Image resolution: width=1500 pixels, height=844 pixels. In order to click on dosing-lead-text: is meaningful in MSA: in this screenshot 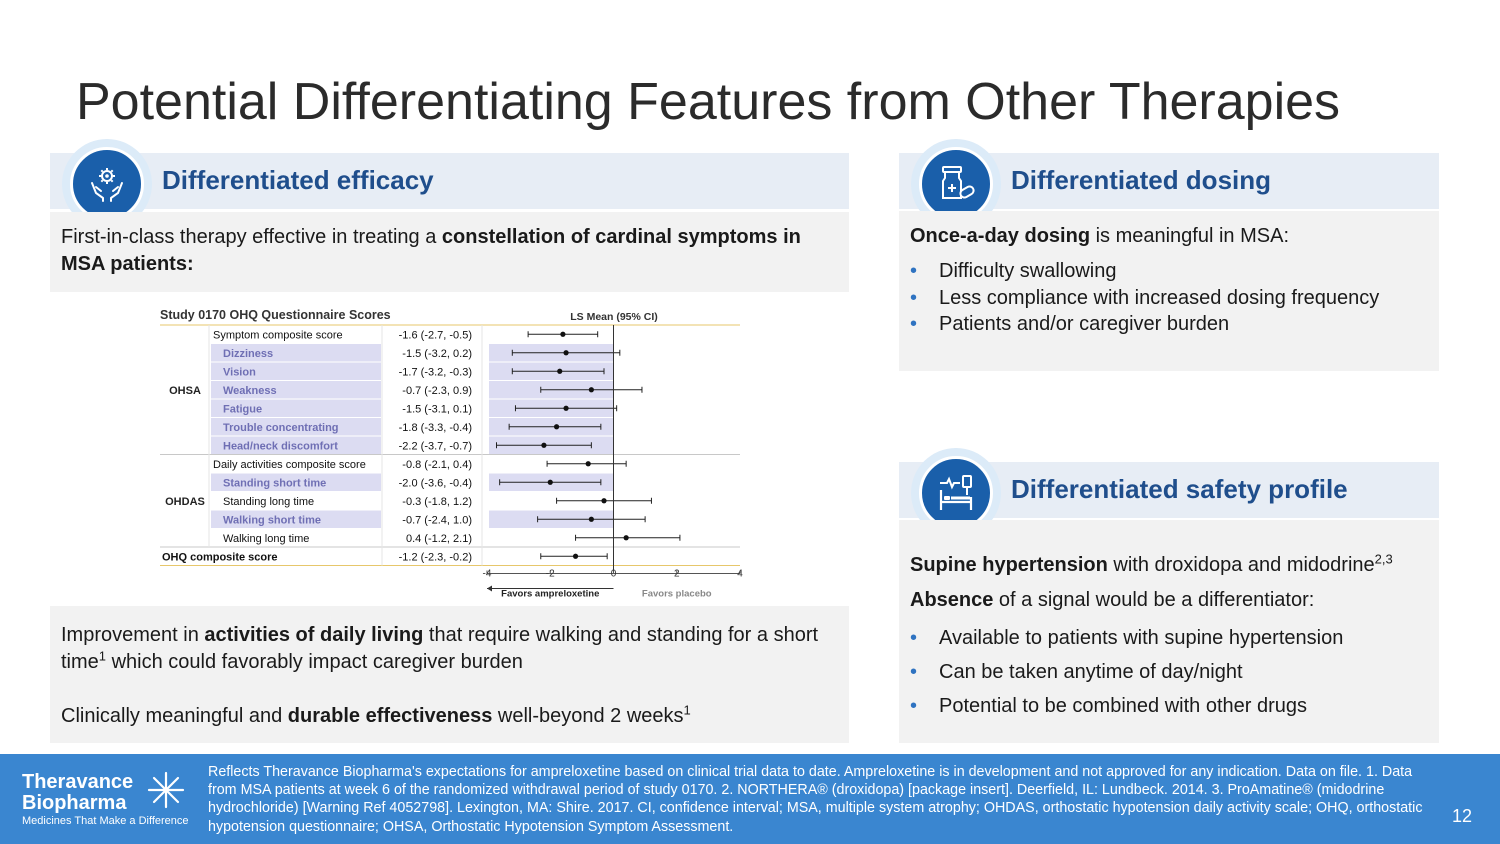, I will do `click(1190, 236)`.